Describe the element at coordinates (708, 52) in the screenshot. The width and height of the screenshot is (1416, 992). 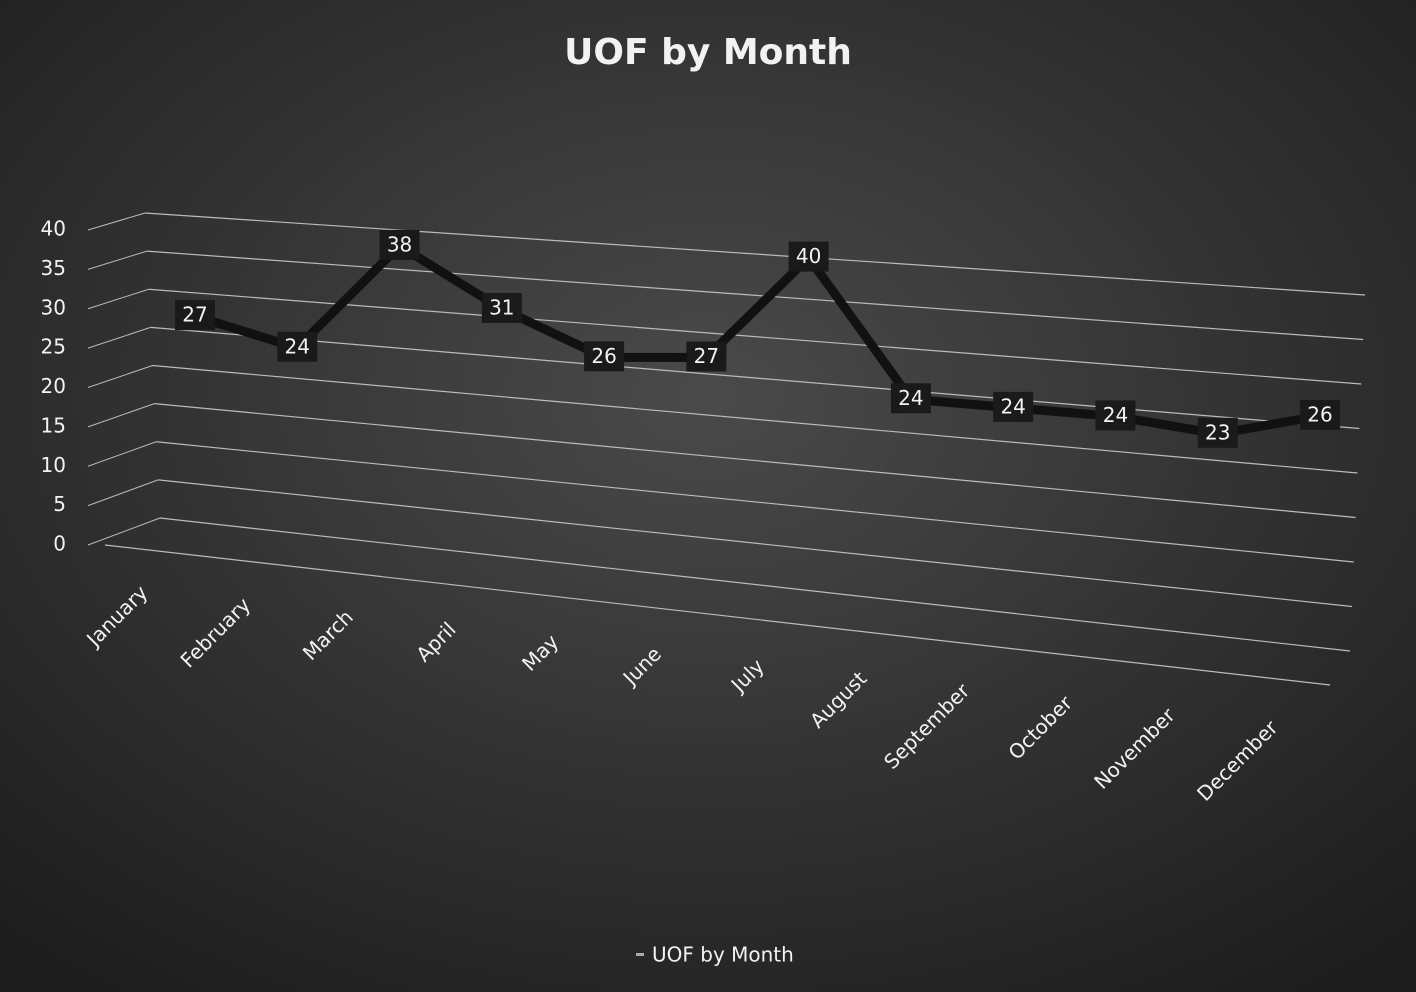
I see `chart-title: UOF by Month` at that location.